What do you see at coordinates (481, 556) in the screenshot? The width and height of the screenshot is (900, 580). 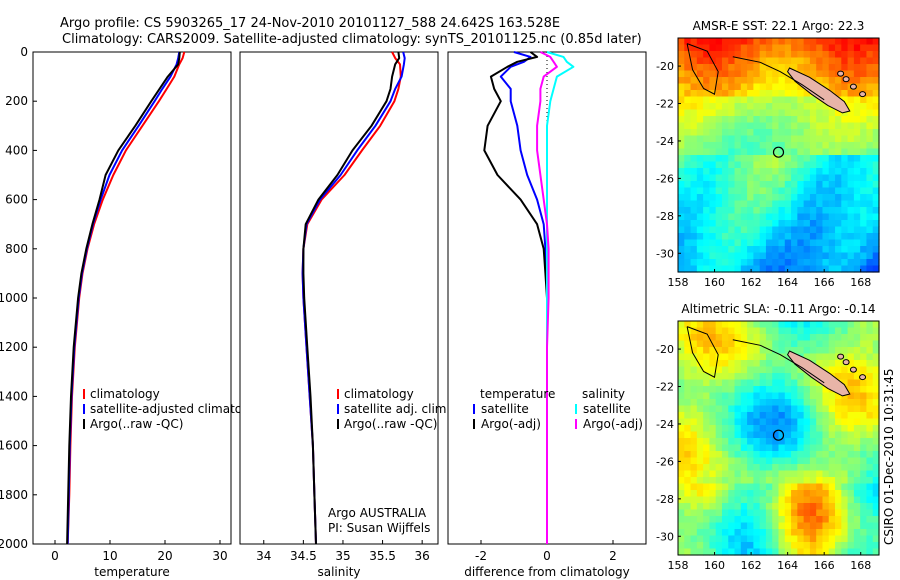 I see `x-tick-label: -2` at bounding box center [481, 556].